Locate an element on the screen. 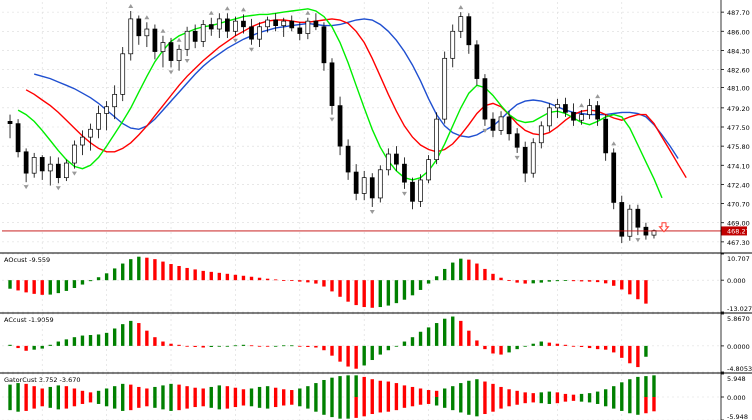 The width and height of the screenshot is (752, 420). price-tick-label: 484.30 is located at coordinates (738, 51).